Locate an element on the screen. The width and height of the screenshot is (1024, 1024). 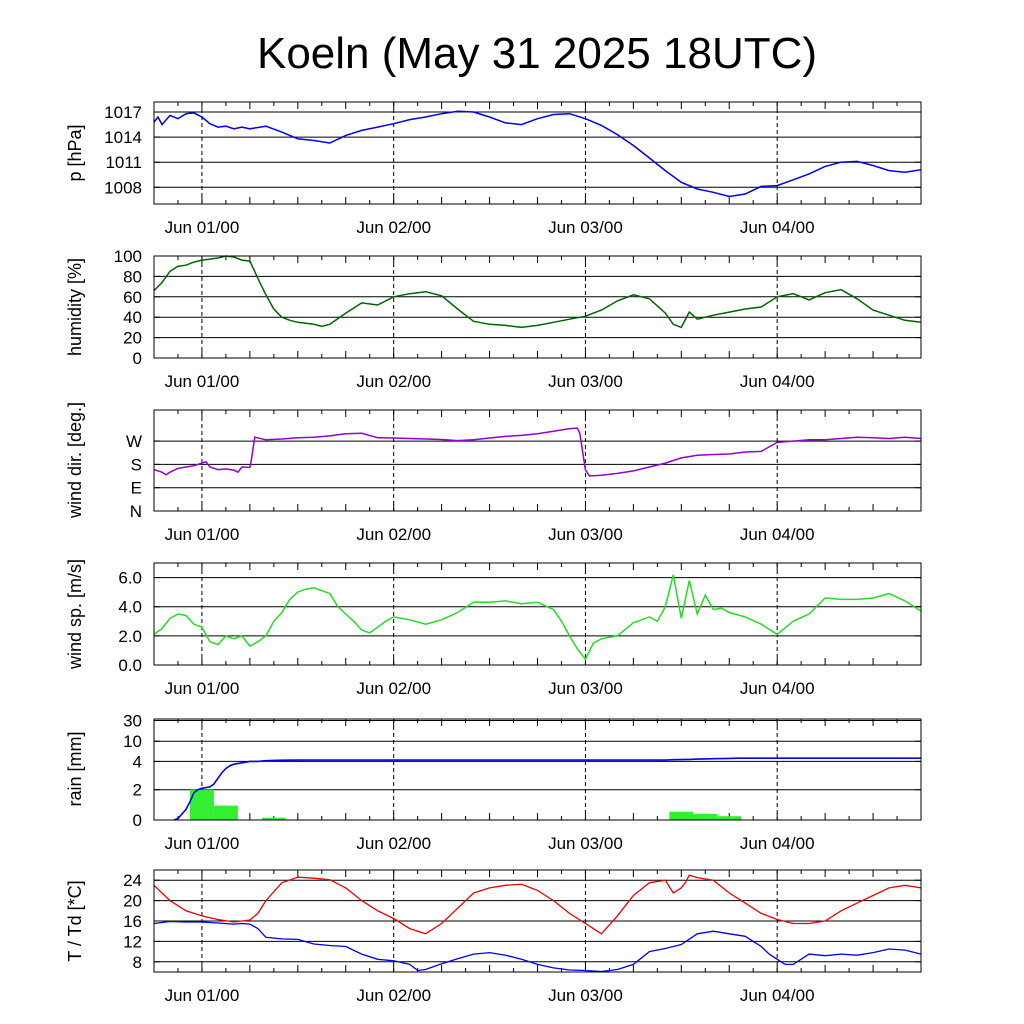
temperature-line is located at coordinates (537, 904).